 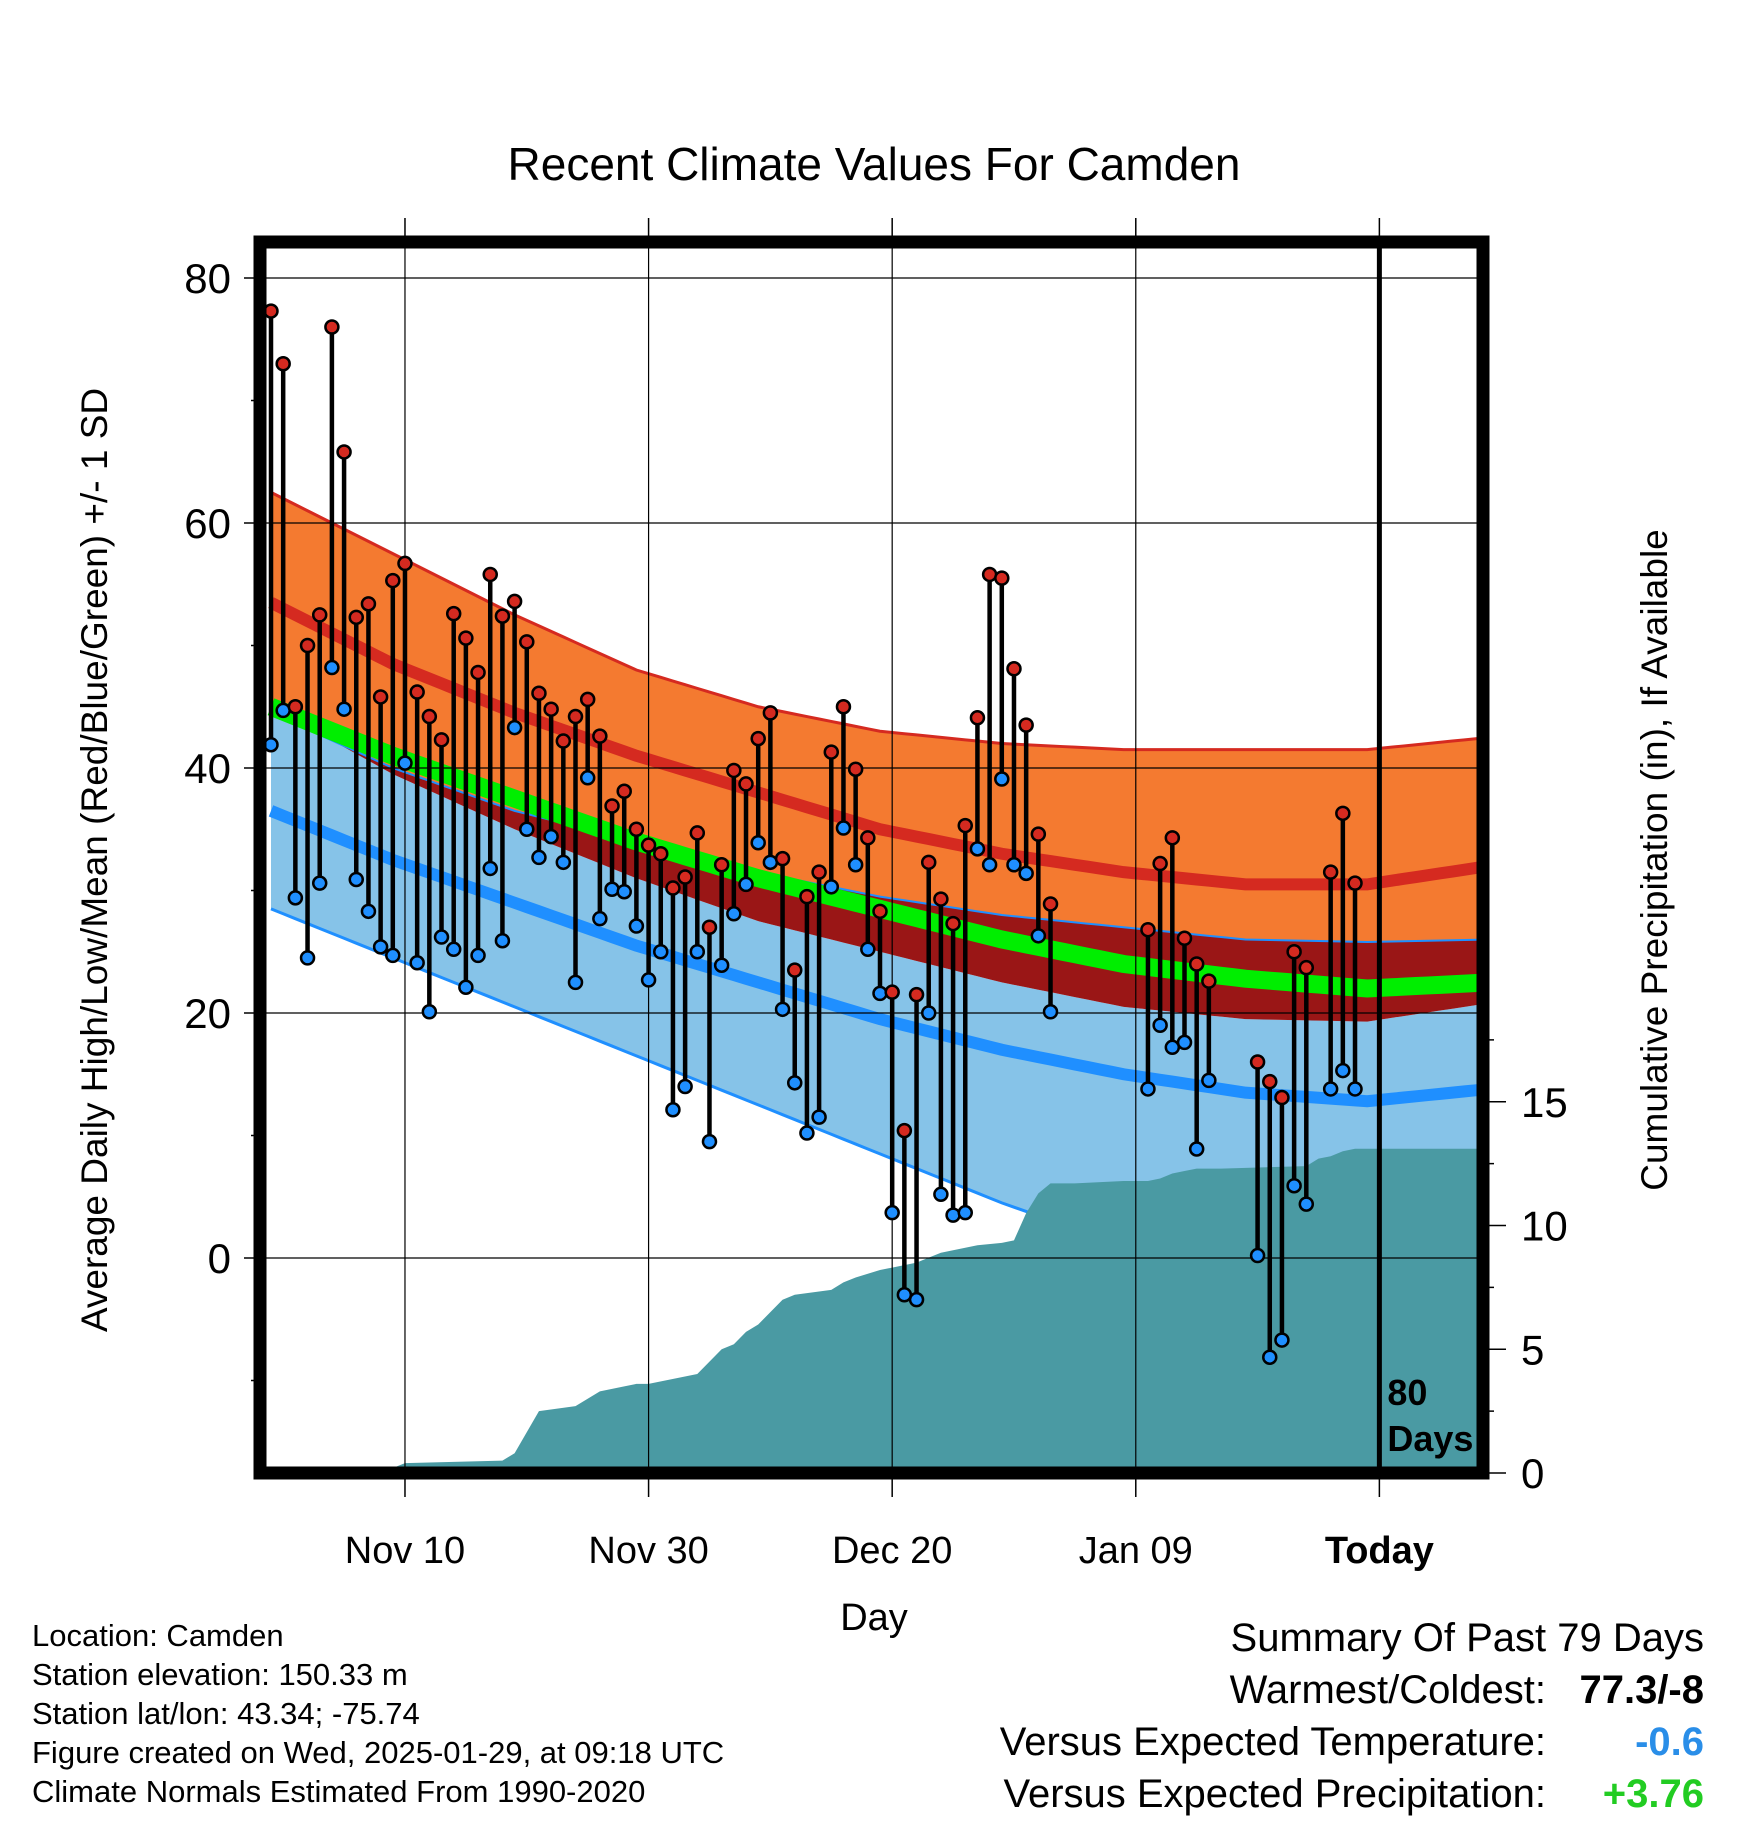 I want to click on summary-precip-label: Versus Expected Precipitation:, so click(x=1274, y=1794).